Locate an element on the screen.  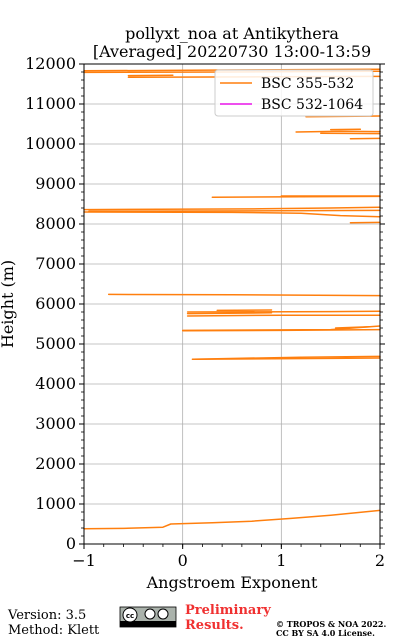
y-tick-label: 5000 is located at coordinates (55, 343).